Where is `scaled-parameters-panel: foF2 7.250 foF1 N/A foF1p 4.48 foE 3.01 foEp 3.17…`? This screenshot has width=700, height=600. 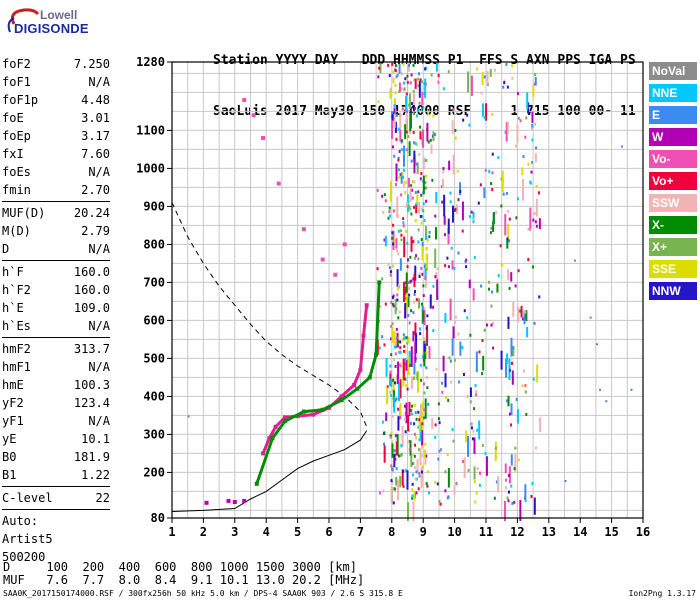 scaled-parameters-panel: foF2 7.250 foF1 N/A foF1p 4.48 foE 3.01 foEp 3.17… is located at coordinates (56, 310).